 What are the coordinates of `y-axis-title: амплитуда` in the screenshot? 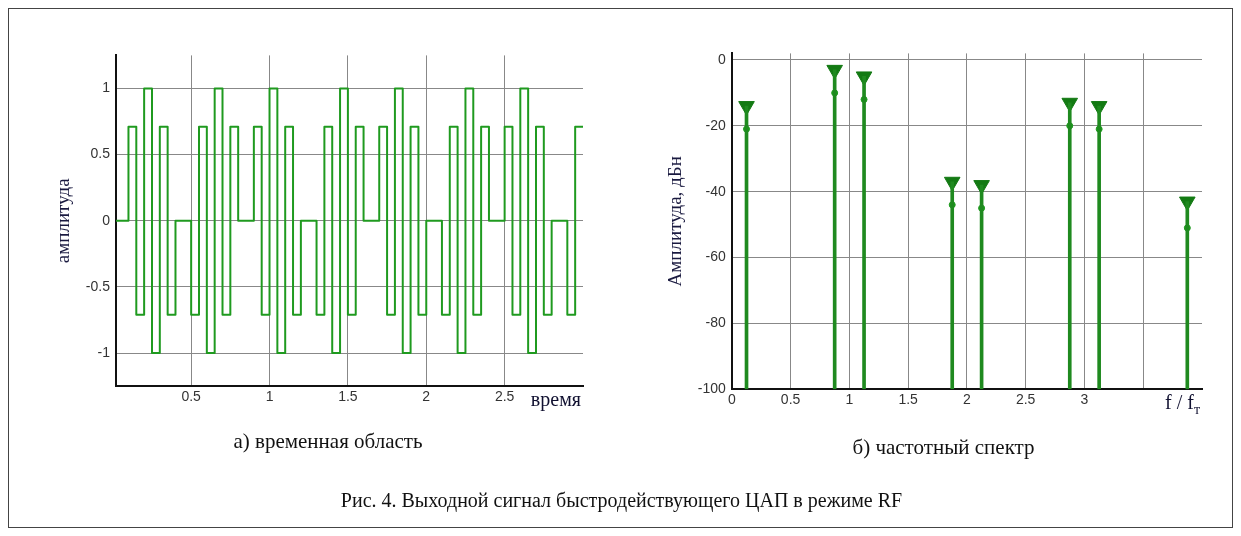 It's located at (63, 220).